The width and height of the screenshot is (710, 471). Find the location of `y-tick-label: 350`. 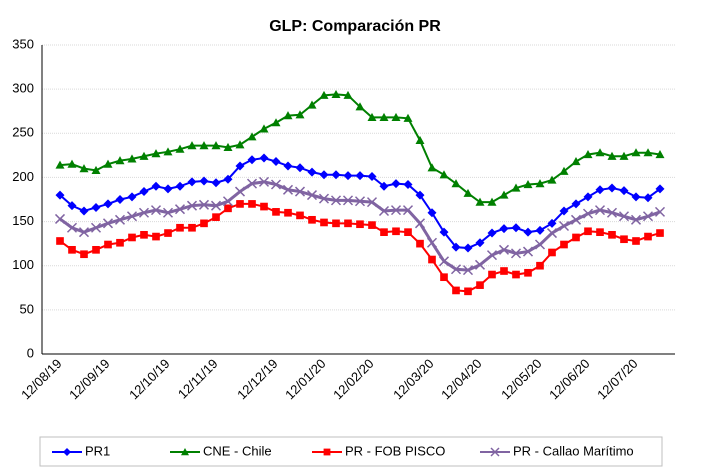

y-tick-label: 350 is located at coordinates (23, 43).